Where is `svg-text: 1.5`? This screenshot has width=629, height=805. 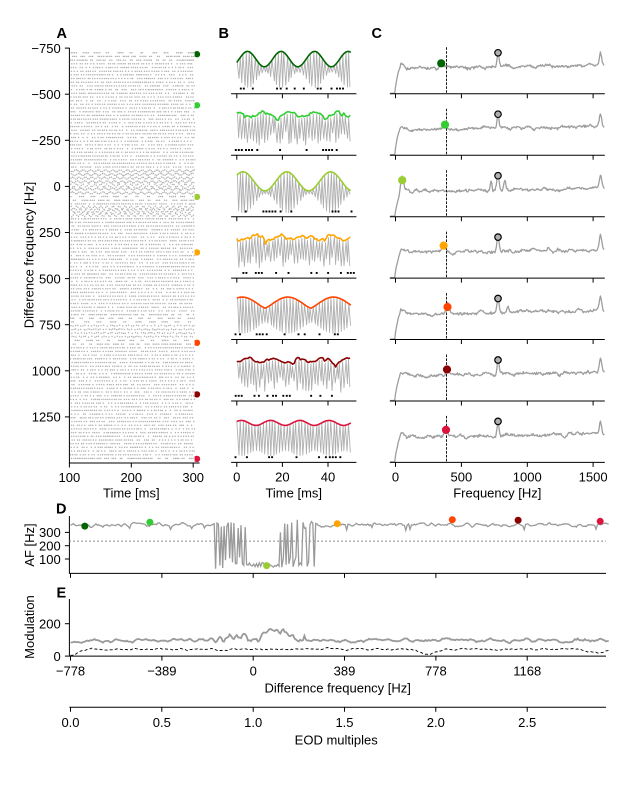 svg-text: 1.5 is located at coordinates (344, 722).